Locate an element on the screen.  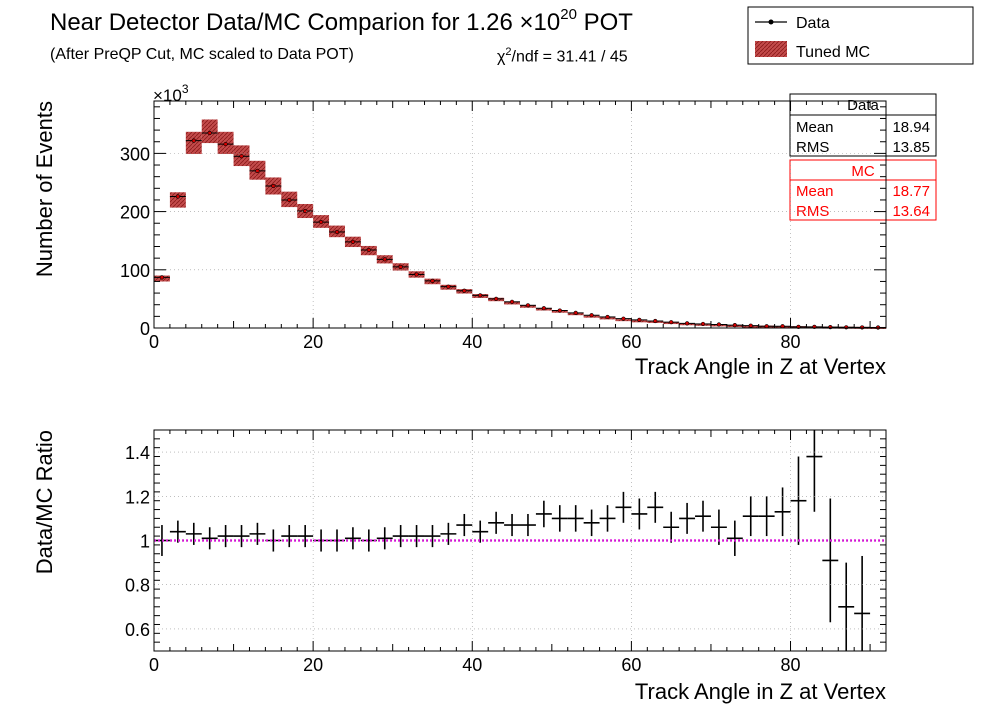
stats-mc-rms-label: RMS is located at coordinates (812, 211).